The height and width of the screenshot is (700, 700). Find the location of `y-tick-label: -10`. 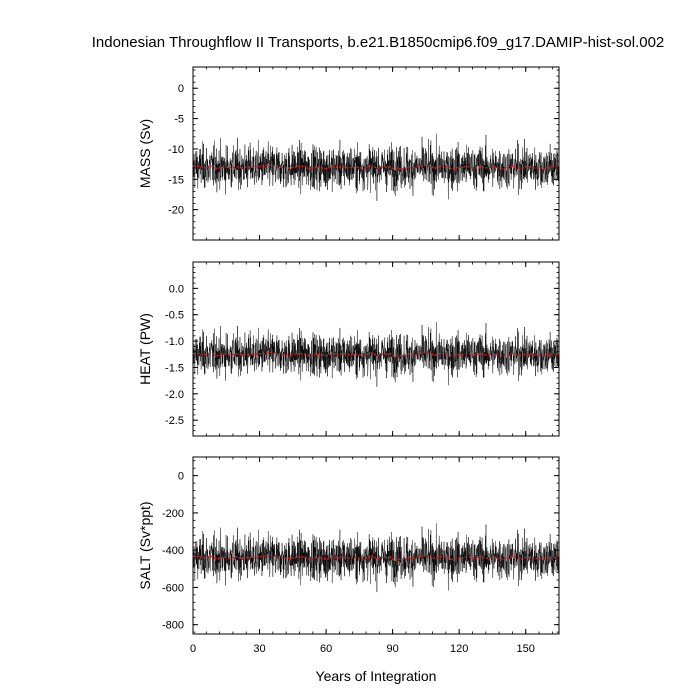

y-tick-label: -10 is located at coordinates (176, 150).